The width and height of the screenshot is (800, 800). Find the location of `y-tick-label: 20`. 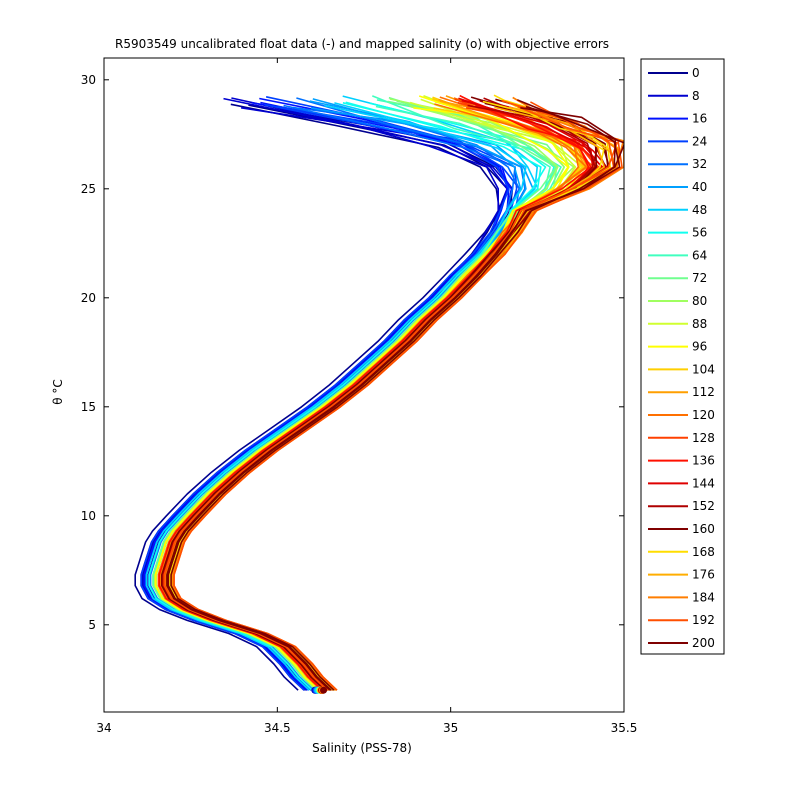

y-tick-label: 20 is located at coordinates (88, 298).